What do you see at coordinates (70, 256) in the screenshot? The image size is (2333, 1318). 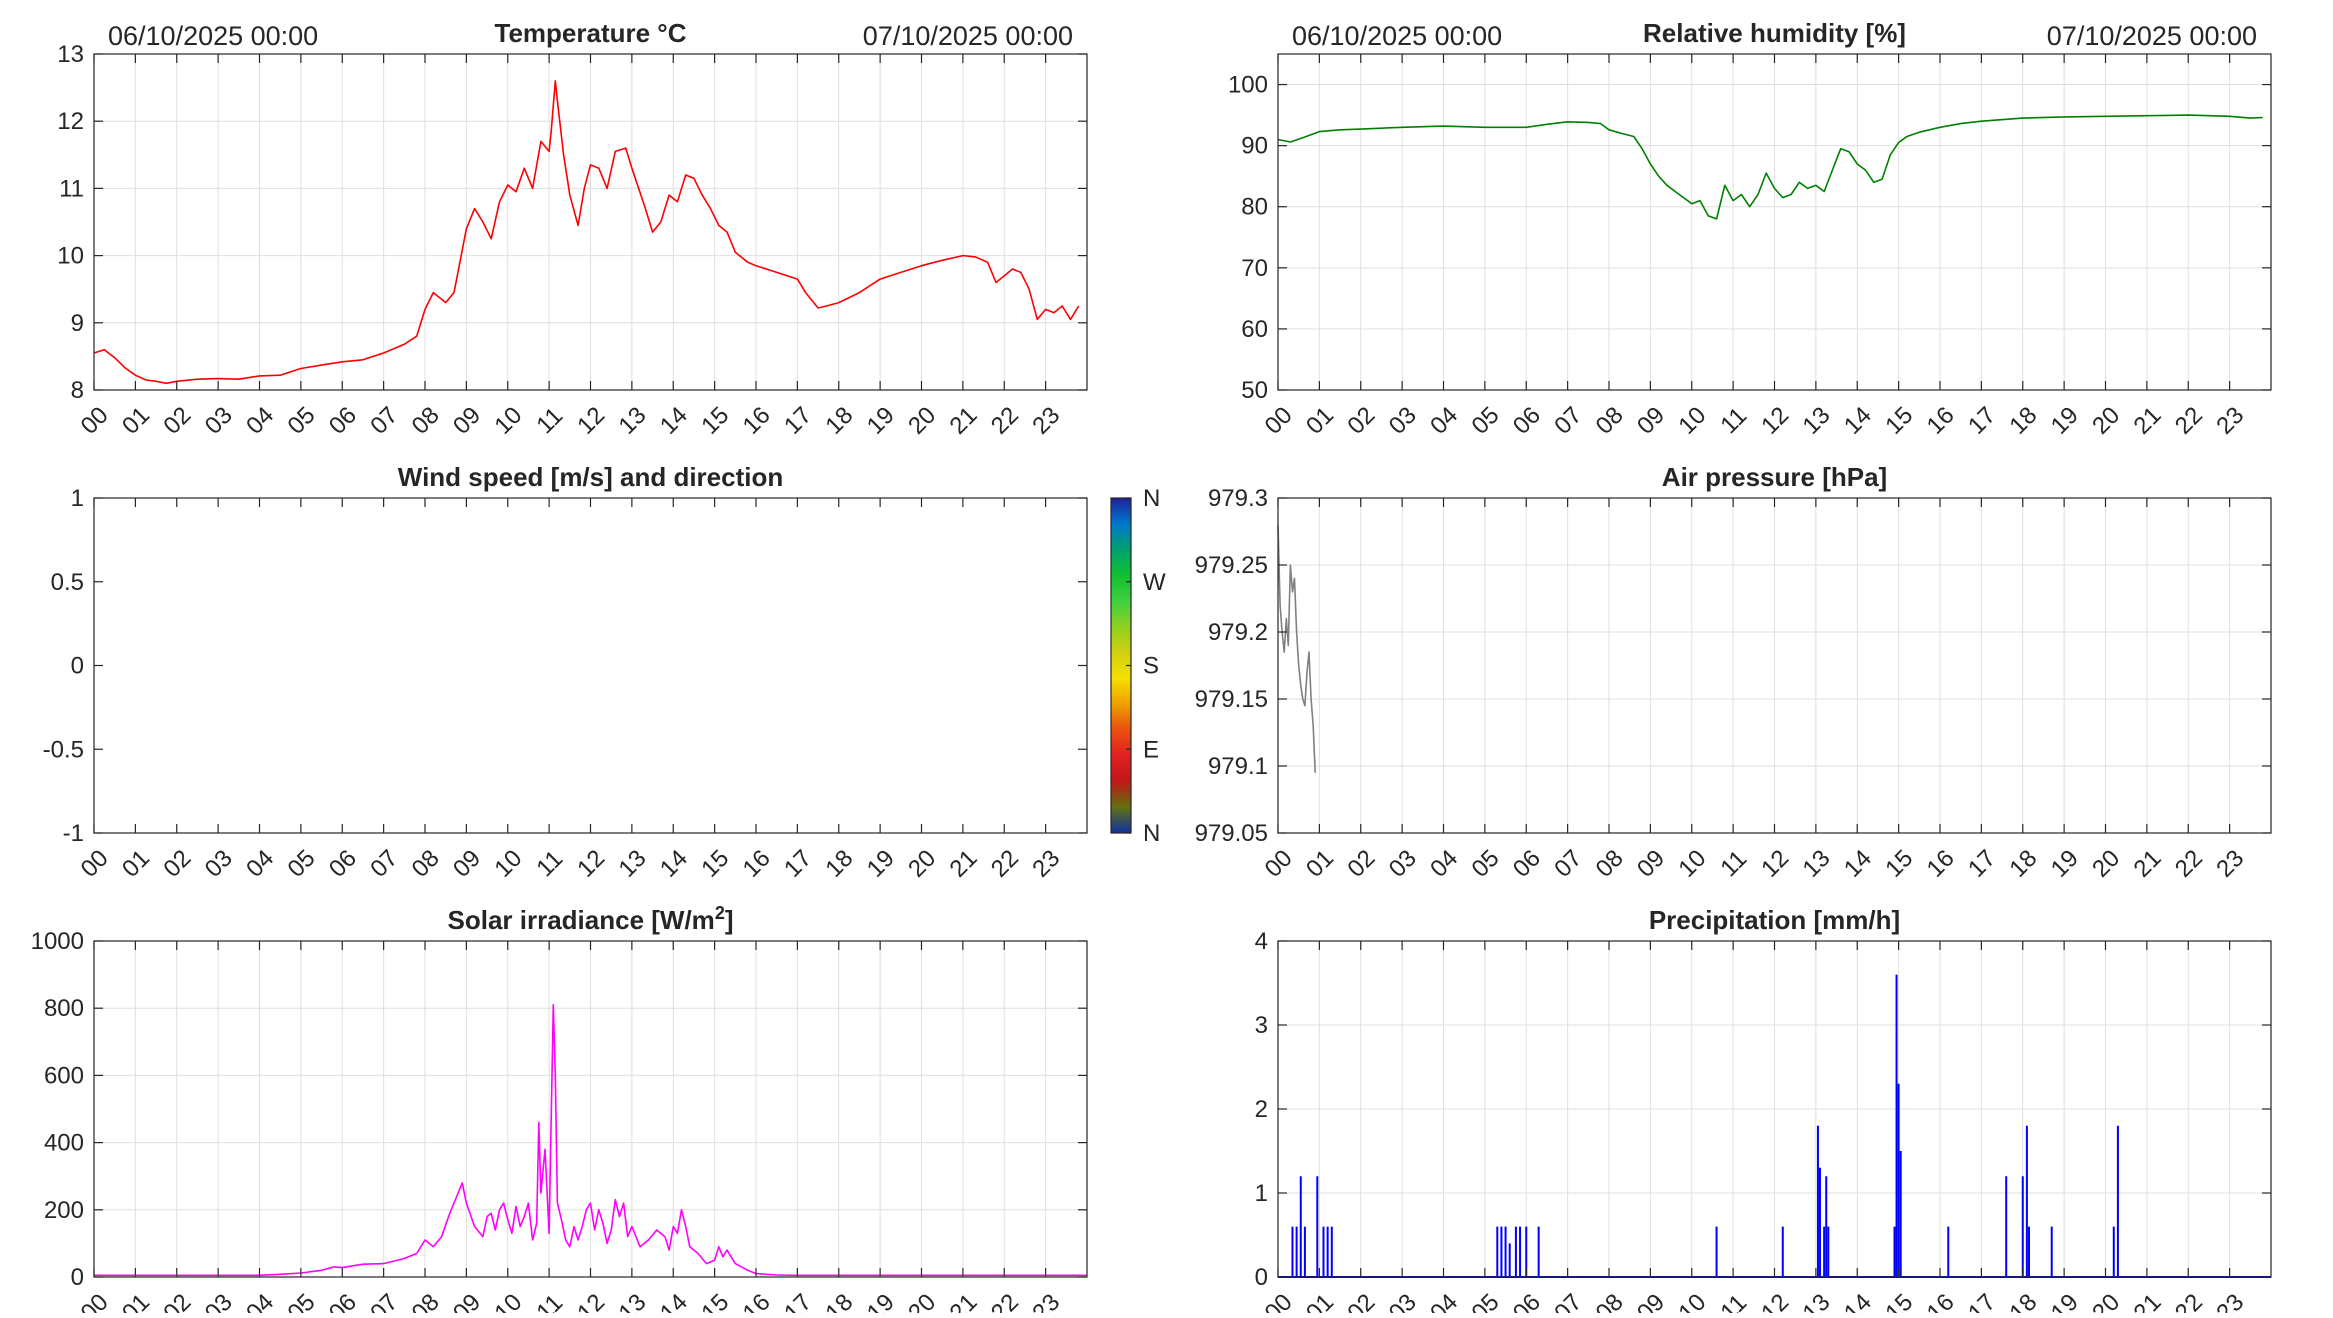 I see `temperature-ytick-label: 10` at bounding box center [70, 256].